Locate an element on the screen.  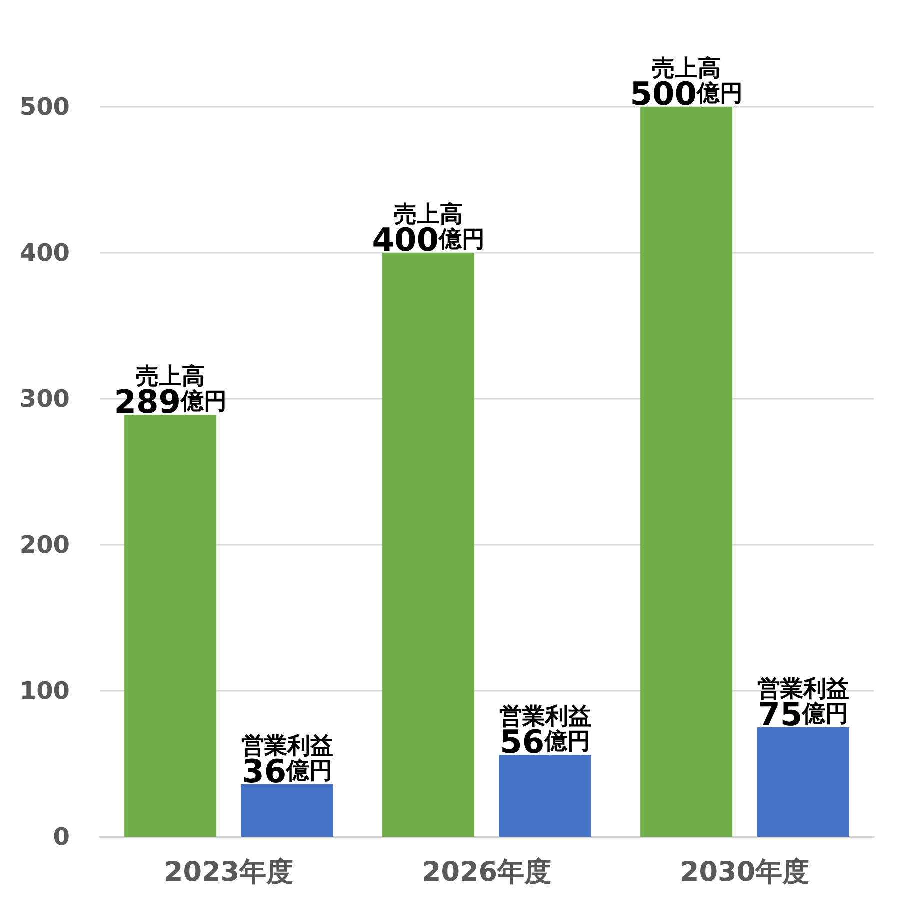
y-tick-label: 400 is located at coordinates (45, 253).